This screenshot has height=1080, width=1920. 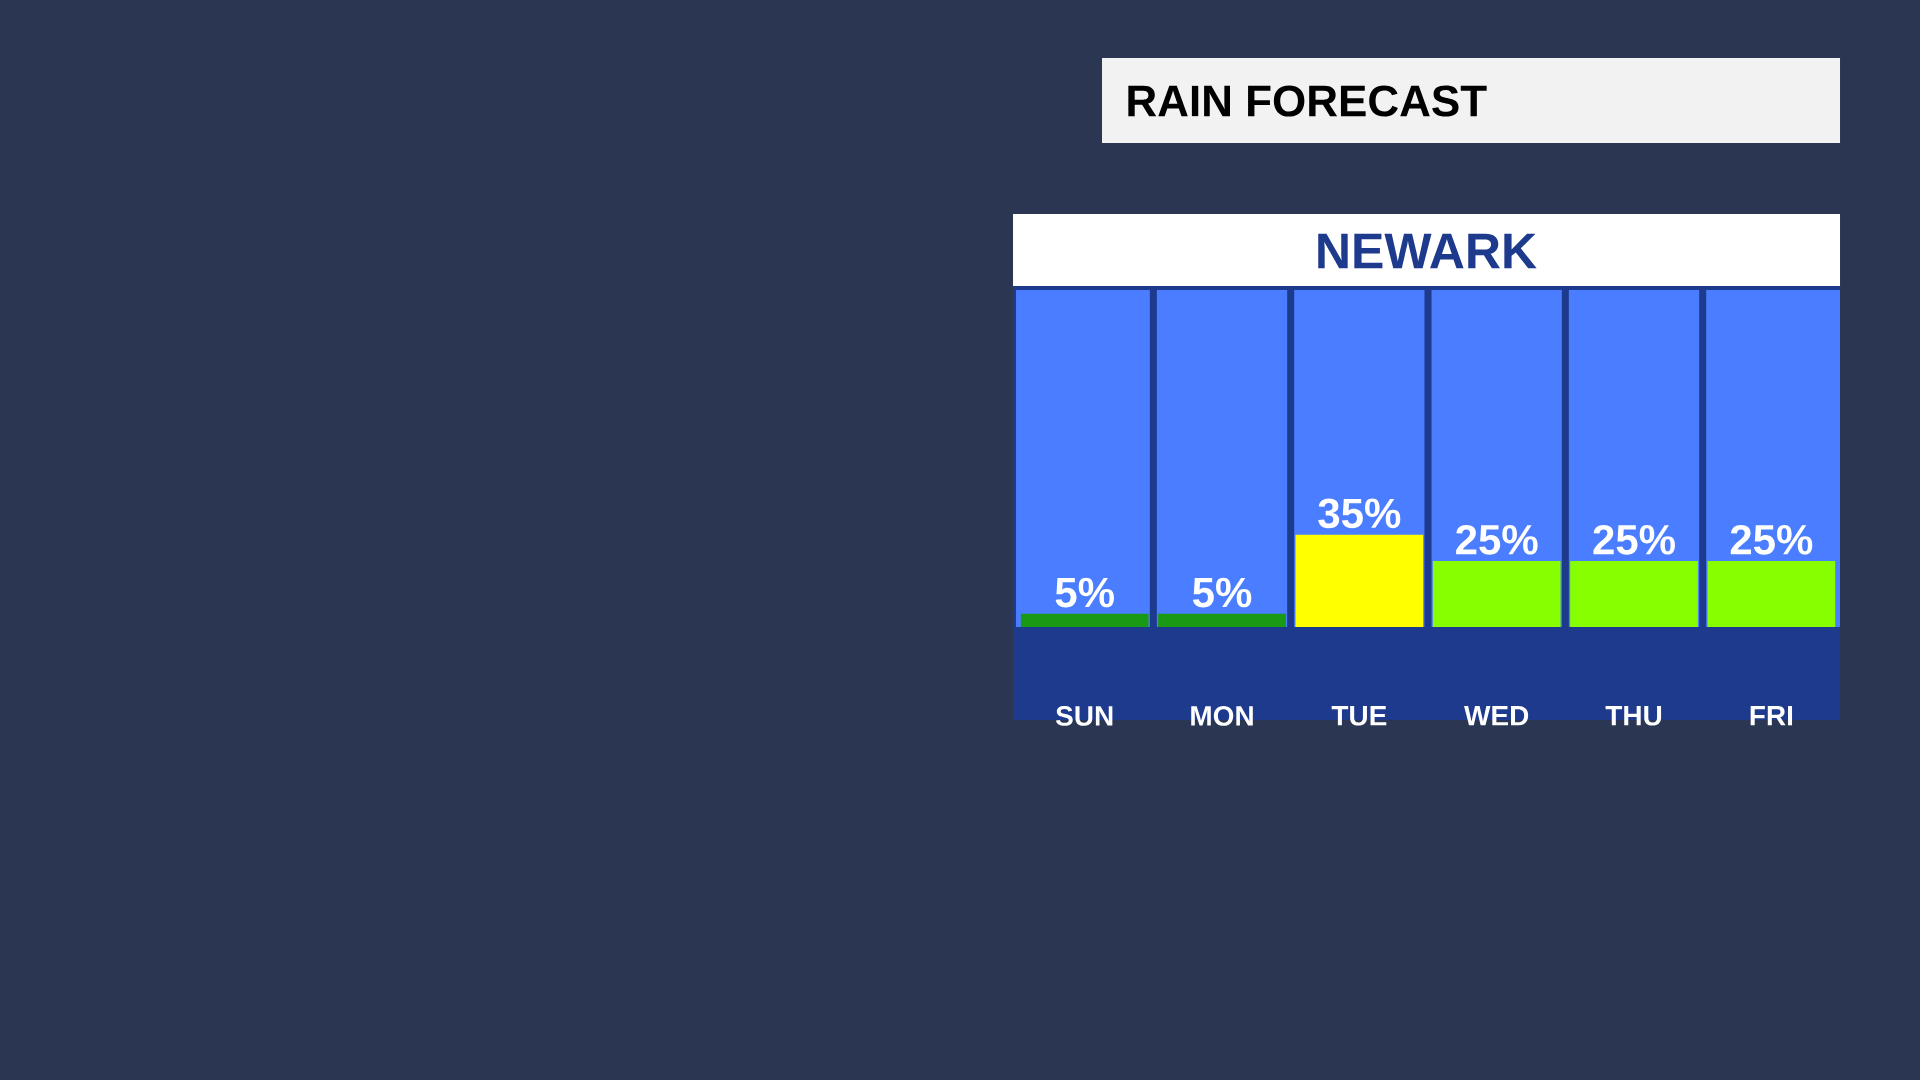 What do you see at coordinates (1359, 513) in the screenshot?
I see `data-label: 35%` at bounding box center [1359, 513].